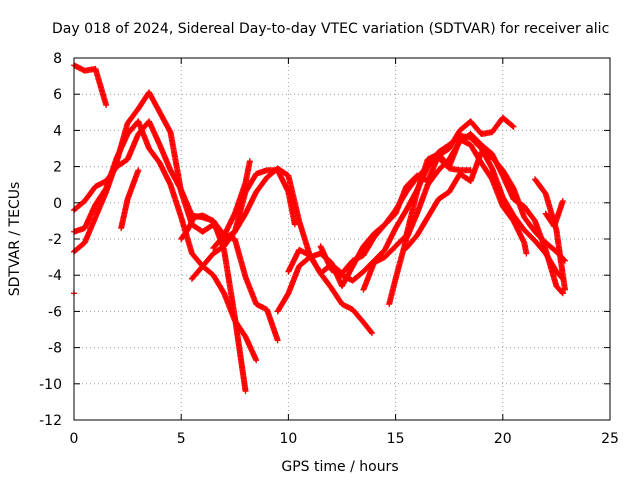 The height and width of the screenshot is (480, 640). Describe the element at coordinates (503, 439) in the screenshot. I see `x-tick-label: 20` at that location.